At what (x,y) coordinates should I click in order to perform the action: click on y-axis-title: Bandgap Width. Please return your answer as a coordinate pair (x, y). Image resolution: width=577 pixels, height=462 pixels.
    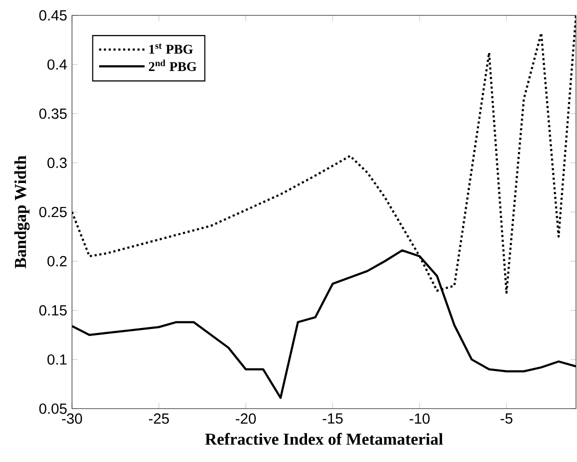
    Looking at the image, I should click on (22, 212).